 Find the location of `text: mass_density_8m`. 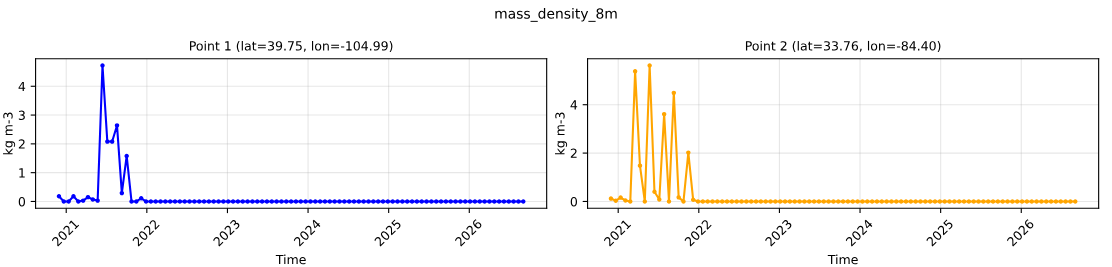

text: mass_density_8m is located at coordinates (556, 15).